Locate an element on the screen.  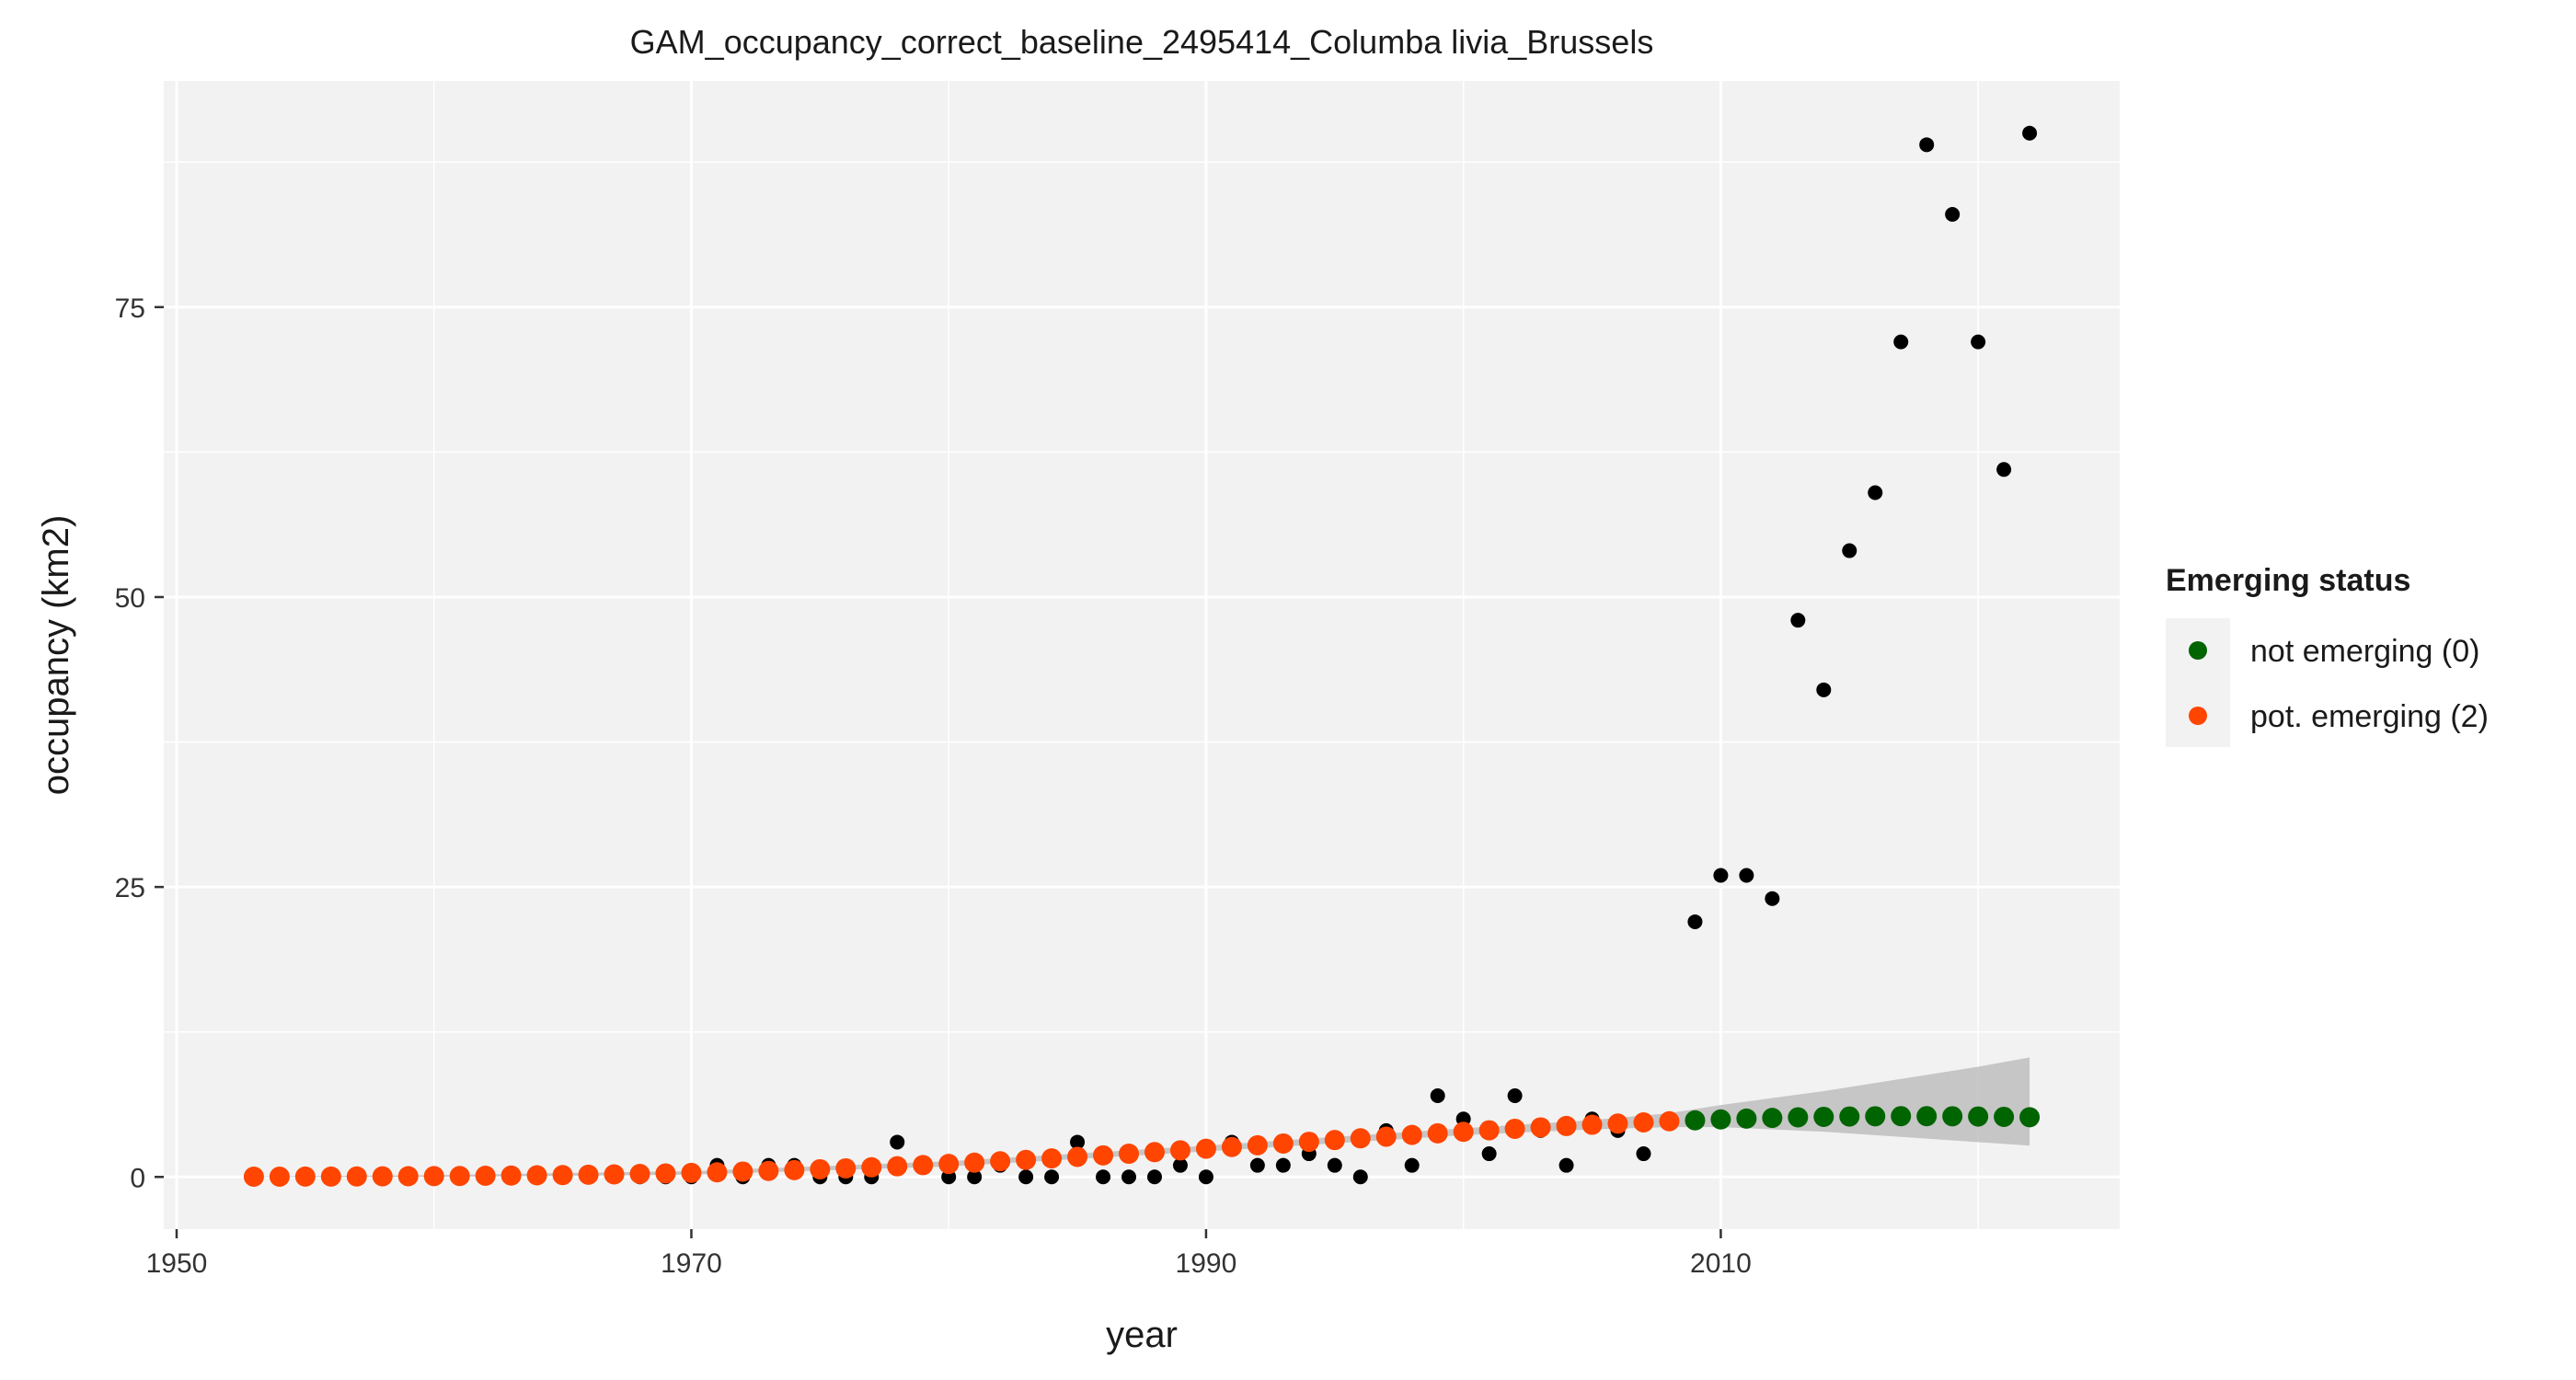
x-axis-title: year is located at coordinates (1142, 1335).